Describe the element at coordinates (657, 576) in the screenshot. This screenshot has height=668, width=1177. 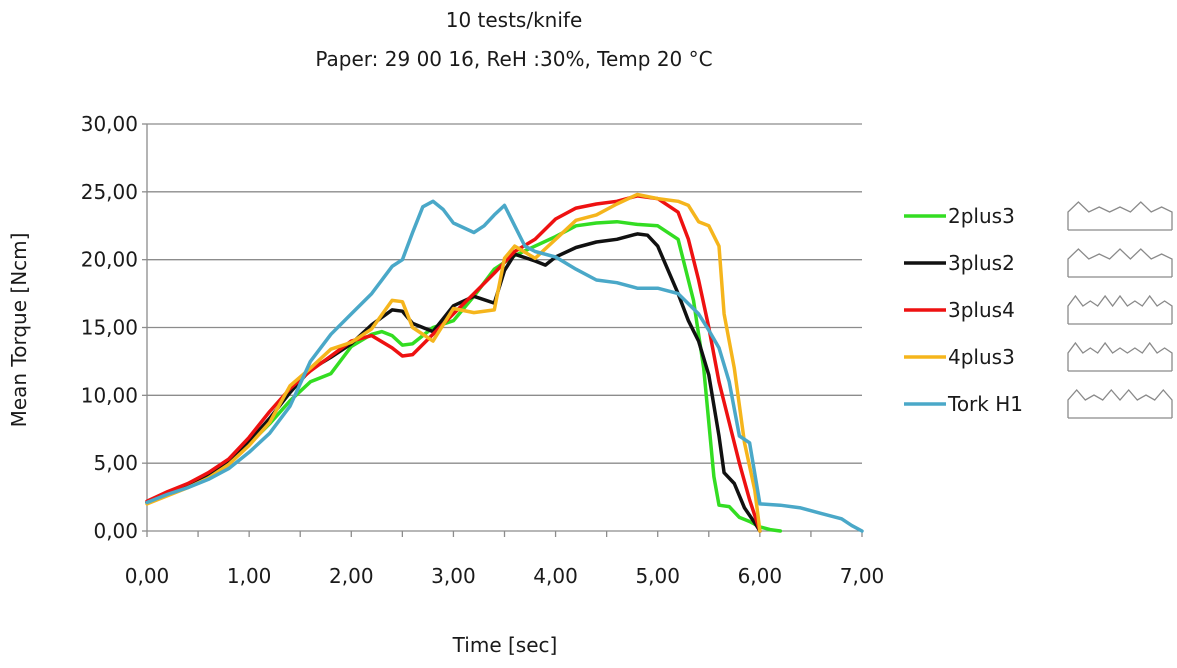
I see `x-tick-label: 5,00` at that location.